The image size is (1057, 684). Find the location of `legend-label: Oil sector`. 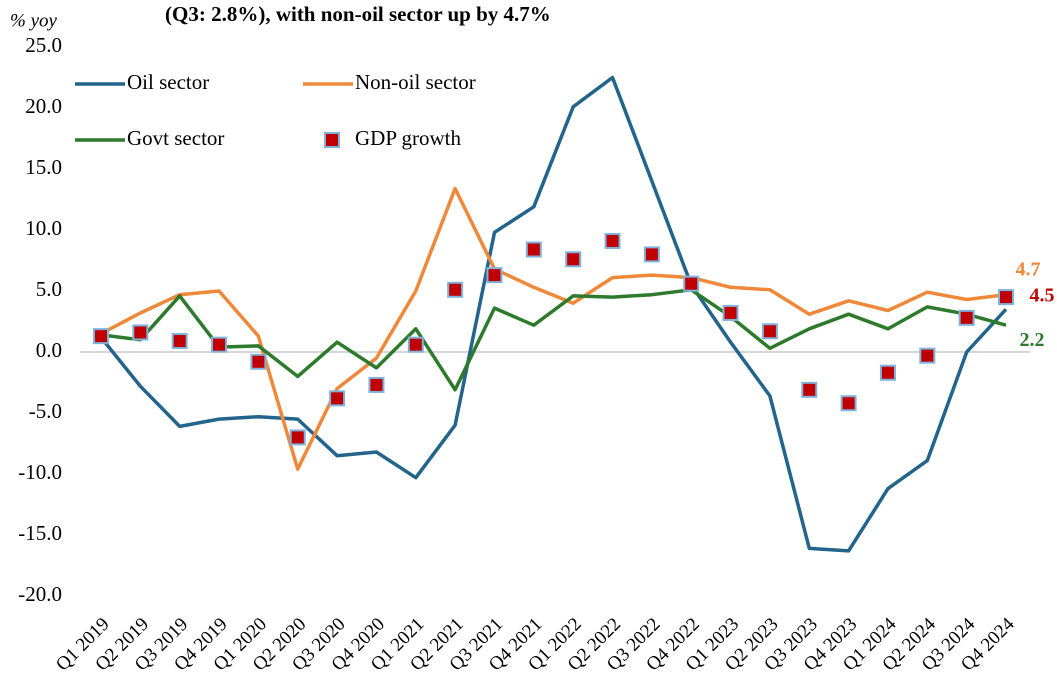

legend-label: Oil sector is located at coordinates (168, 82).